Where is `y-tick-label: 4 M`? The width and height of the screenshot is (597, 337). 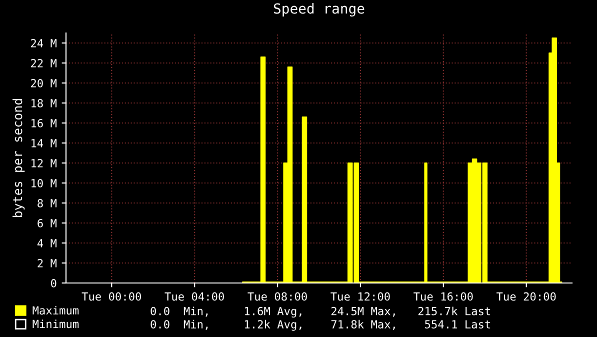
y-tick-label: 4 M is located at coordinates (46, 243).